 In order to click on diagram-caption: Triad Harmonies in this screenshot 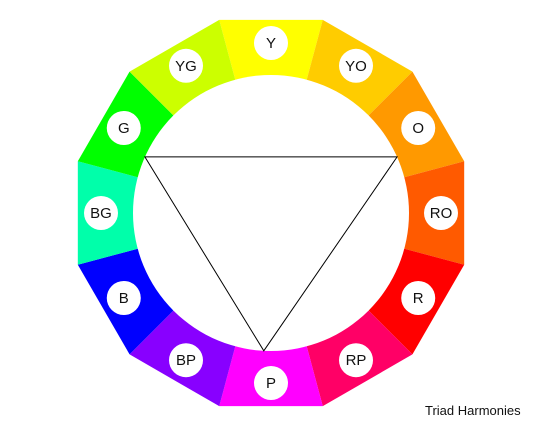, I will do `click(473, 410)`.